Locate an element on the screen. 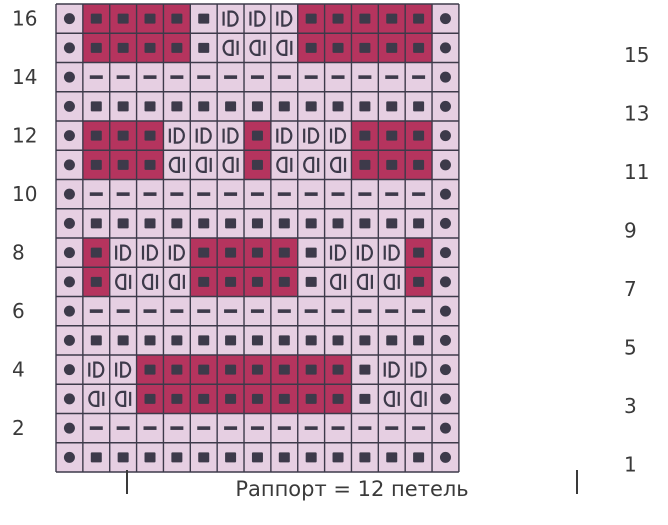 This screenshot has height=525, width=668. row-number-right: 15 is located at coordinates (636, 55).